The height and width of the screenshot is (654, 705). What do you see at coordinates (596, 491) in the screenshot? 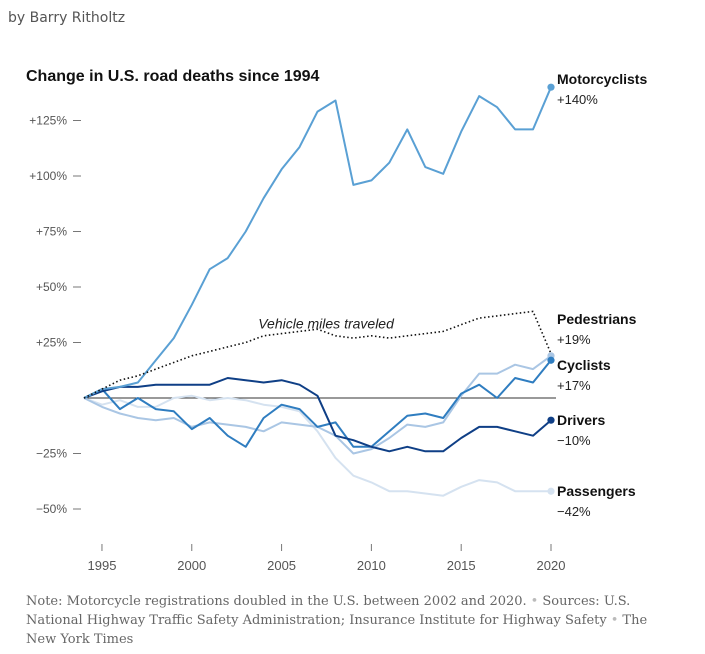
I see `series-name-label: Passengers` at bounding box center [596, 491].